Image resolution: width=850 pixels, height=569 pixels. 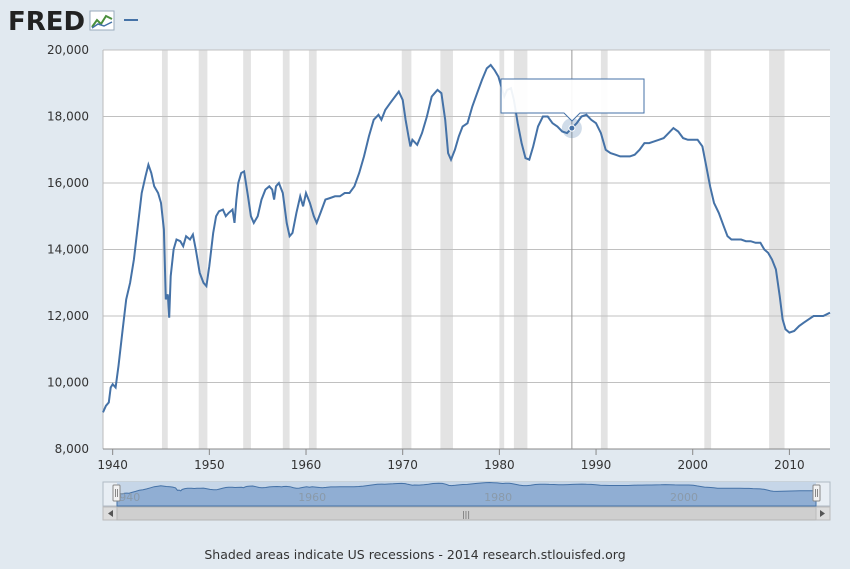 What do you see at coordinates (789, 465) in the screenshot?
I see `x-tick-label: 2010` at bounding box center [789, 465].